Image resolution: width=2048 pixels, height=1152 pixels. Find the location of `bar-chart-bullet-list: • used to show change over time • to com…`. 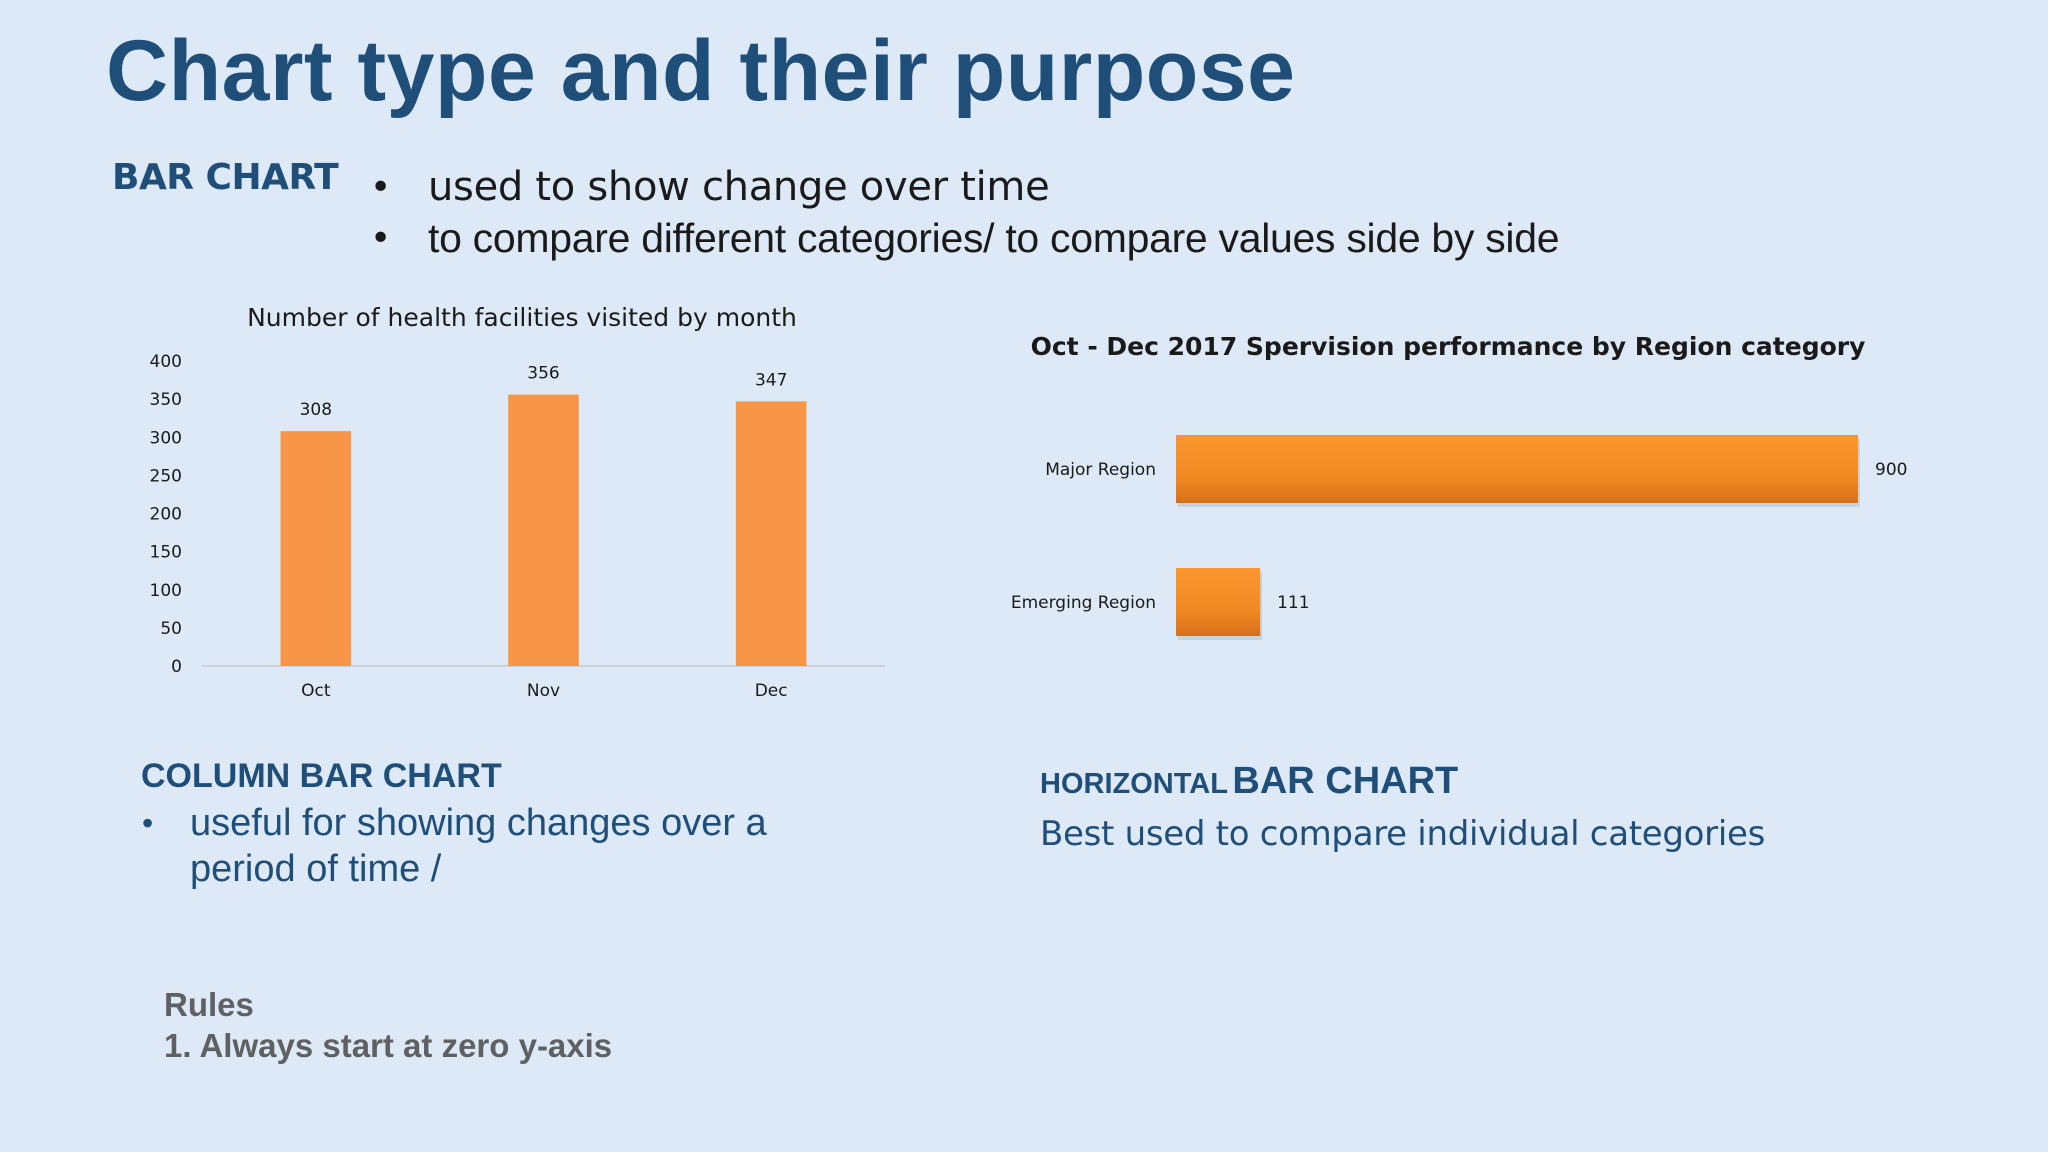

bar-chart-bullet-list: • used to show change over time • to com… is located at coordinates (965, 213).